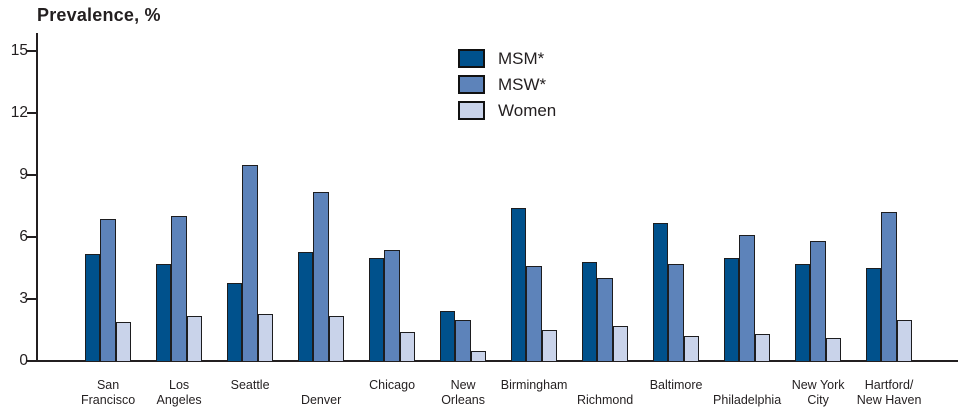 The image size is (960, 415). What do you see at coordinates (377, 309) in the screenshot?
I see `bar-msm-chicago` at bounding box center [377, 309].